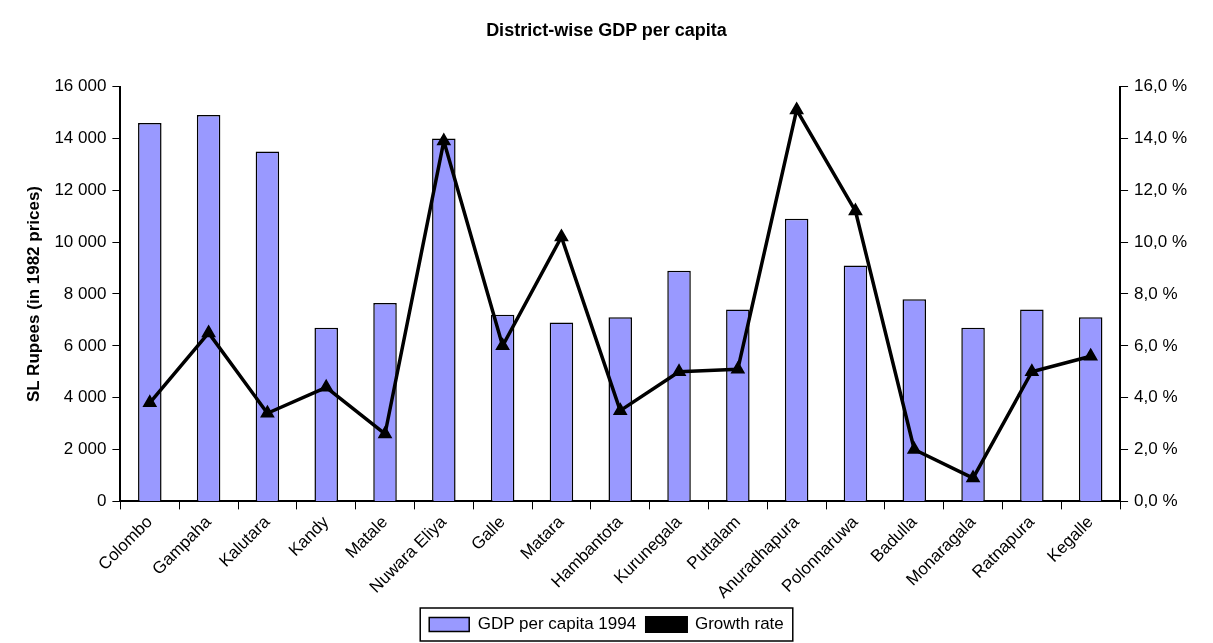 This screenshot has width=1213, height=643. I want to click on y-tick-label: 6 000, so click(85, 345).